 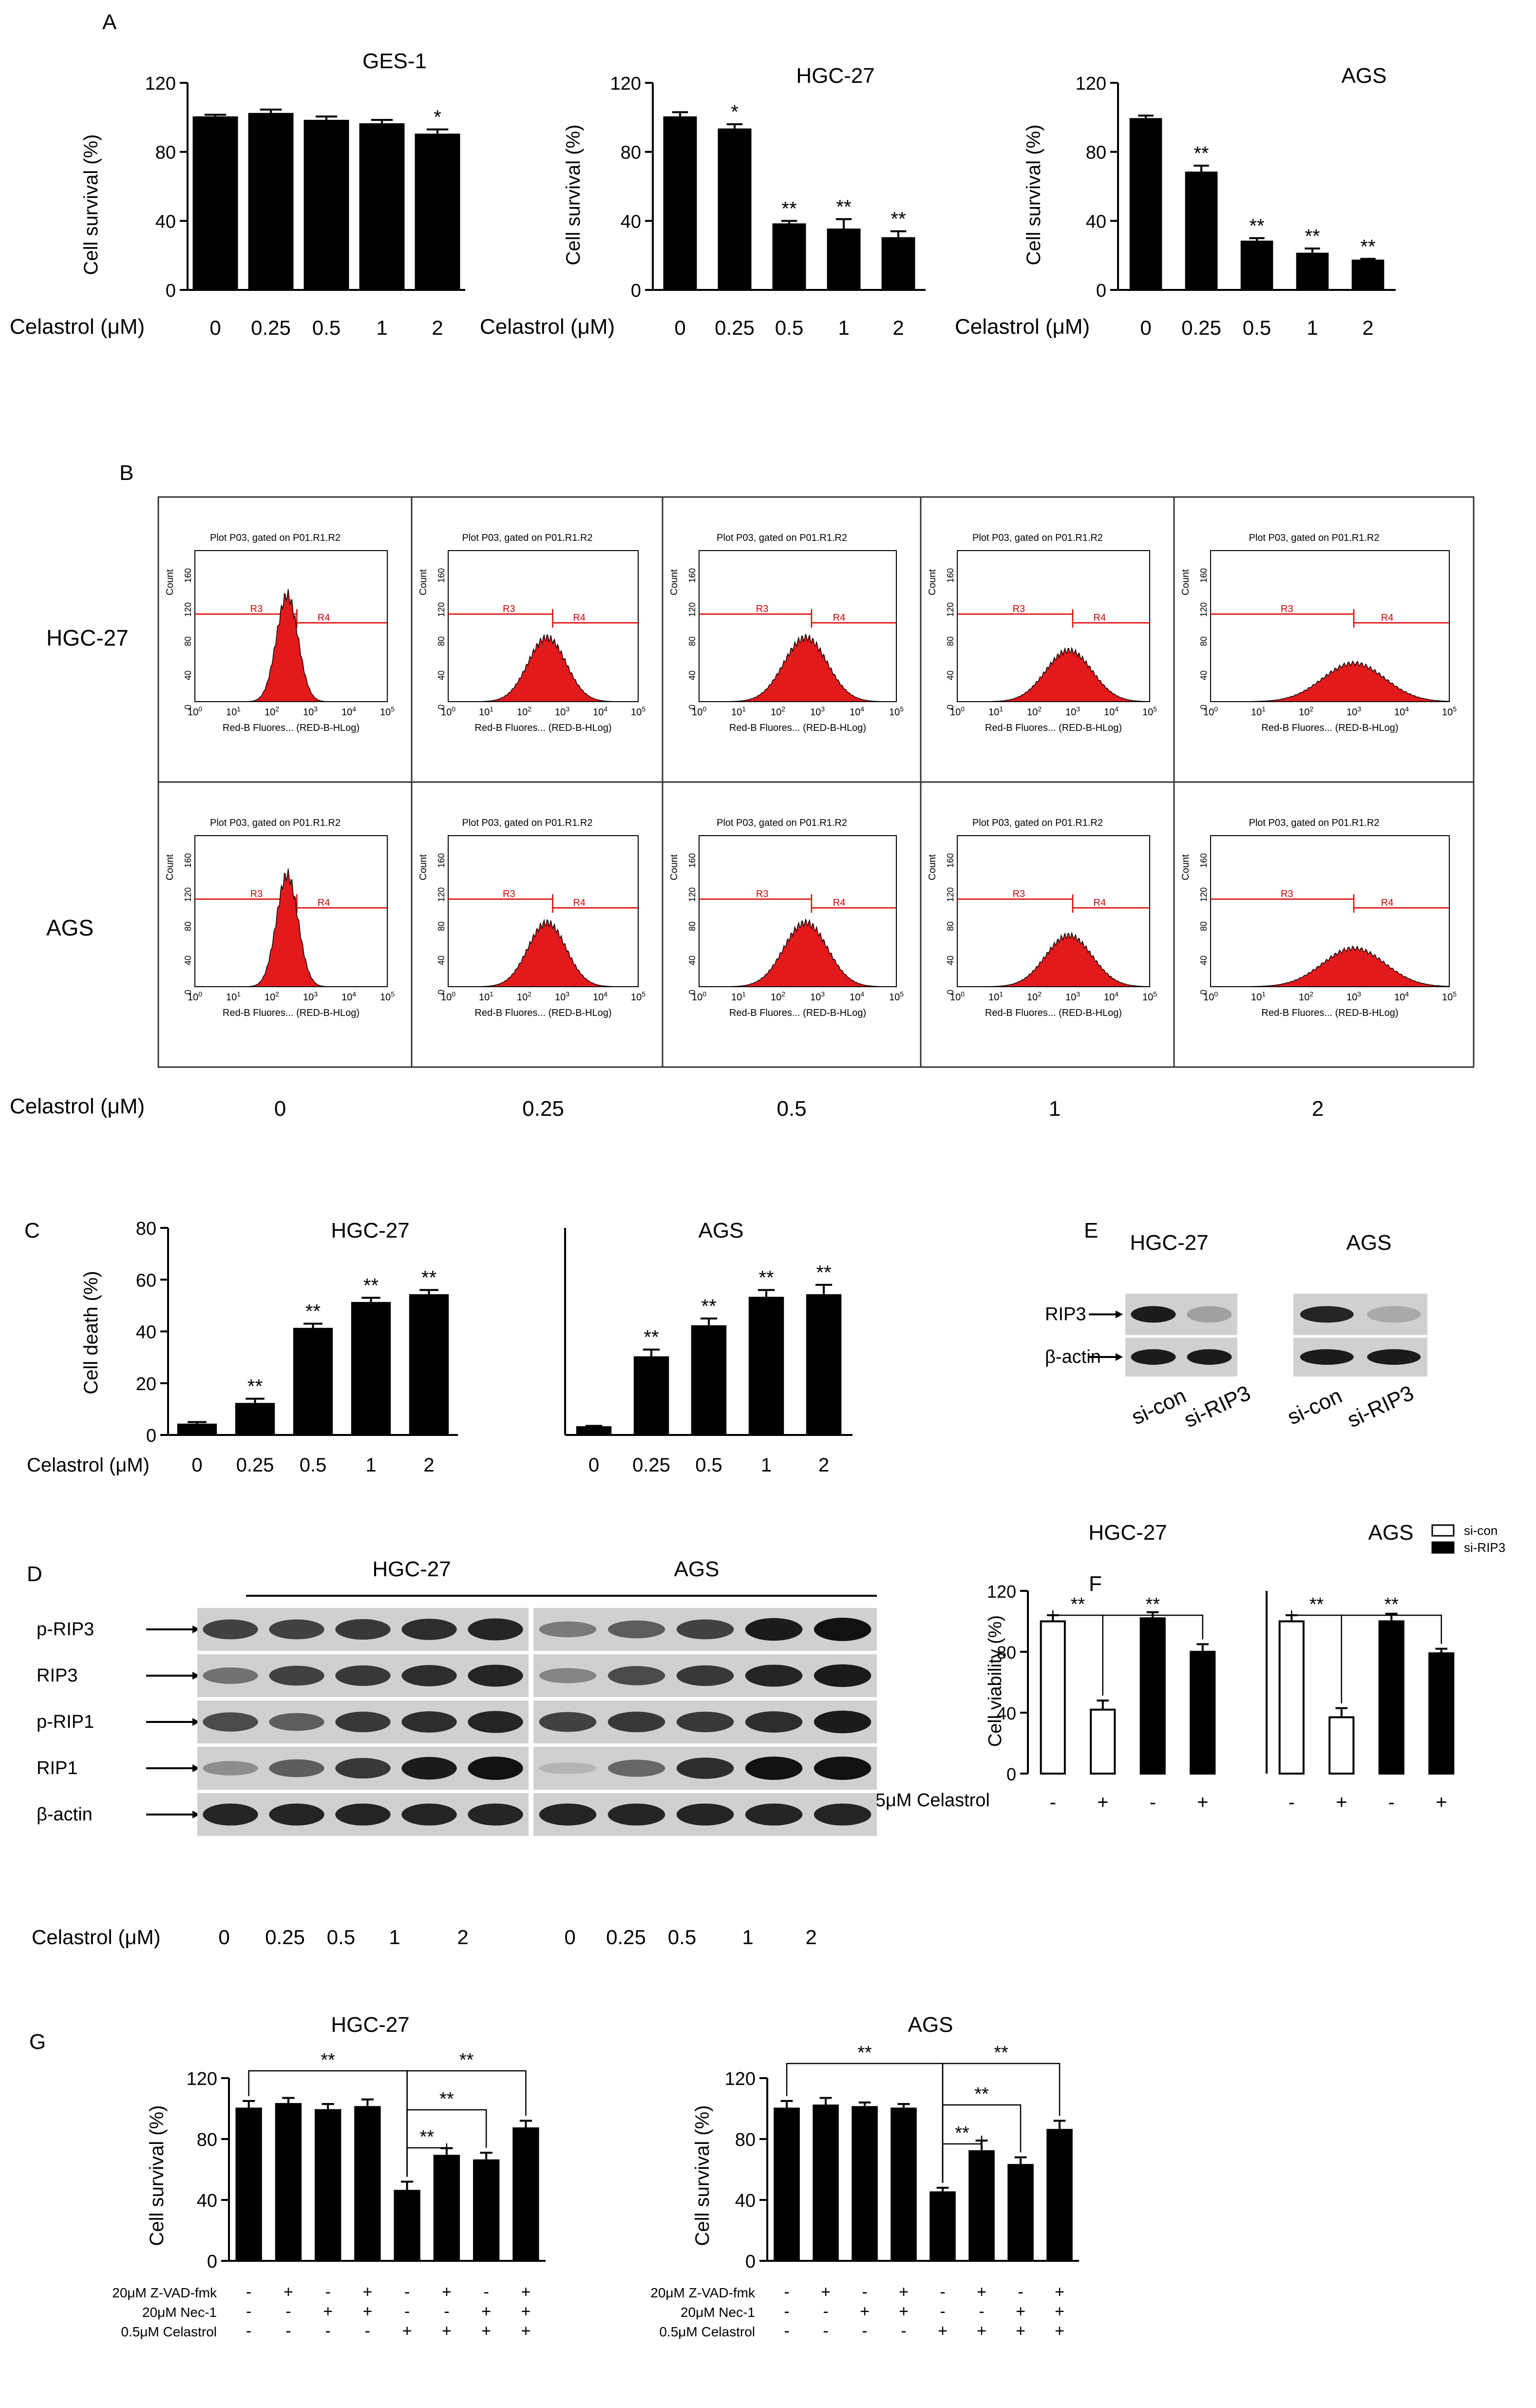 What do you see at coordinates (1006, 1653) in the screenshot?
I see `F1-ytick-label: 80` at bounding box center [1006, 1653].